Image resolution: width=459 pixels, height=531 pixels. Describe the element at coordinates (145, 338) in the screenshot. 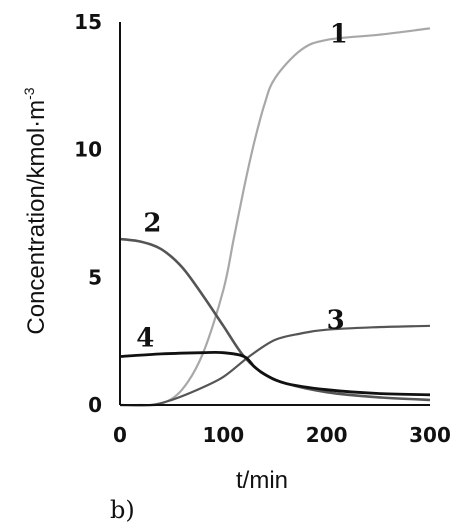

I see `curve-label-4: 4` at that location.